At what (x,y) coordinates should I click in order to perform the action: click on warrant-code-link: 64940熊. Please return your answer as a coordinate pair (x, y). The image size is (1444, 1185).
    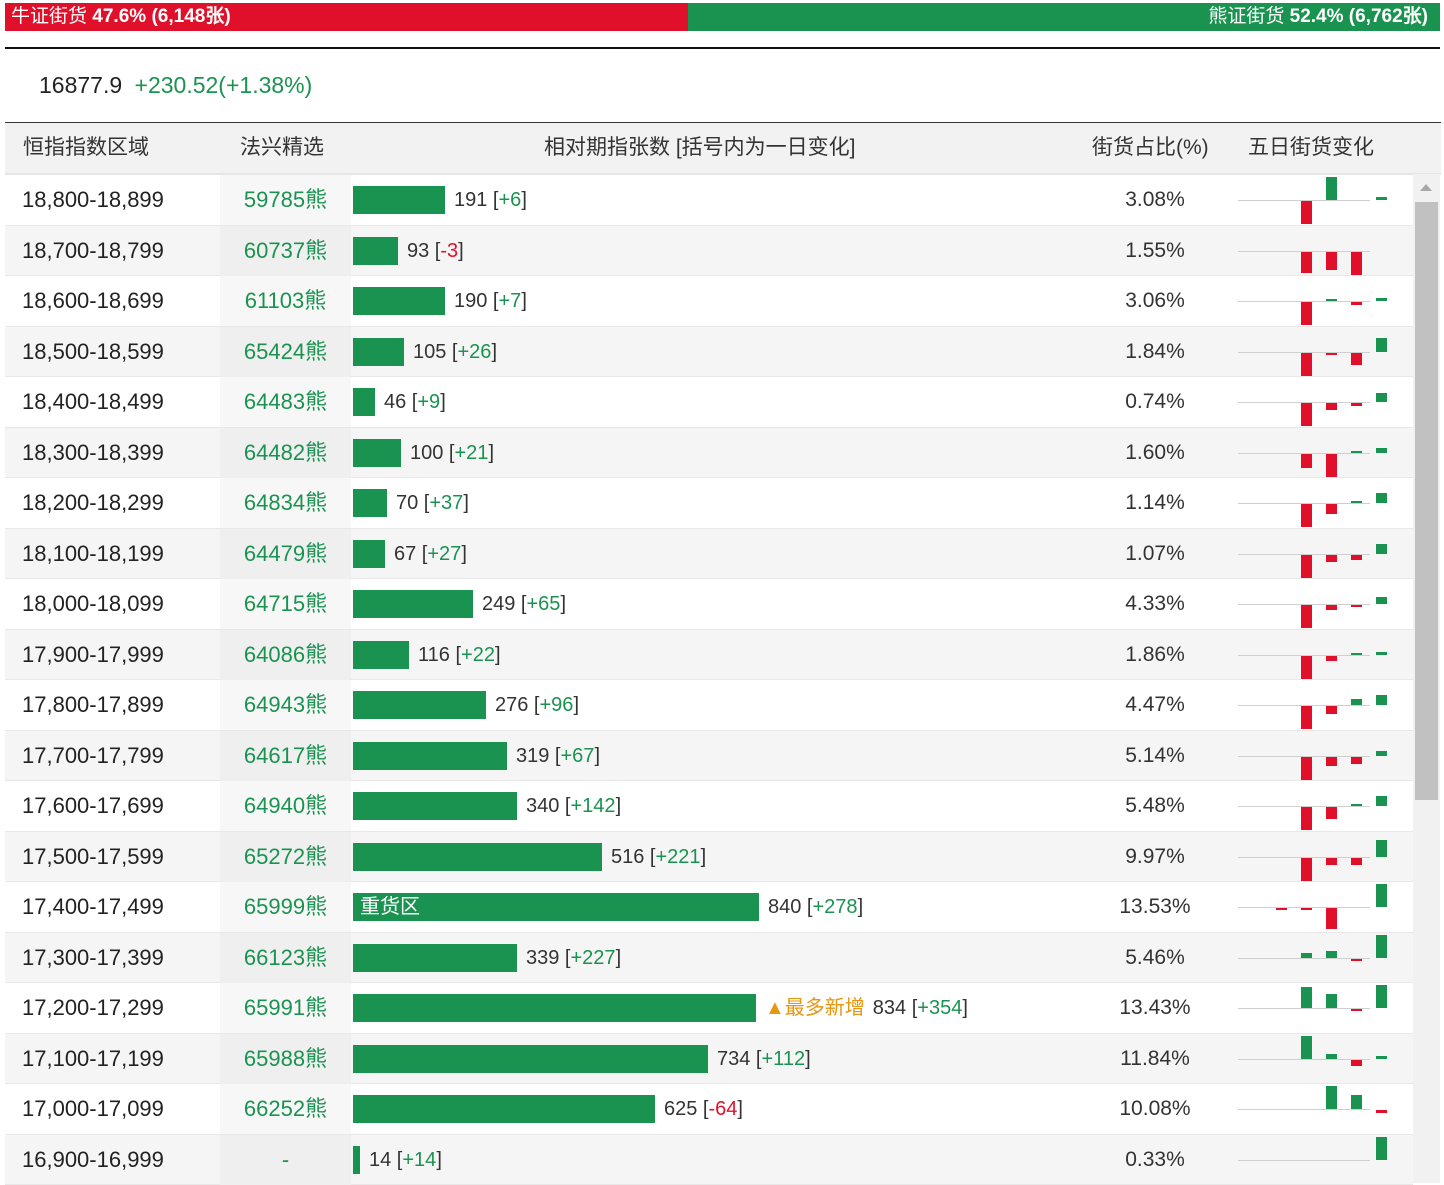
    Looking at the image, I should click on (285, 806).